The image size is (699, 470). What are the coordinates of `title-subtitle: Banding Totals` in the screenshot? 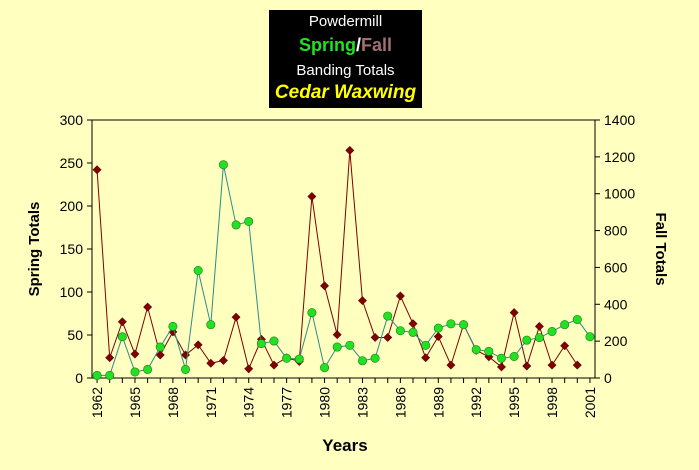 It's located at (345, 70).